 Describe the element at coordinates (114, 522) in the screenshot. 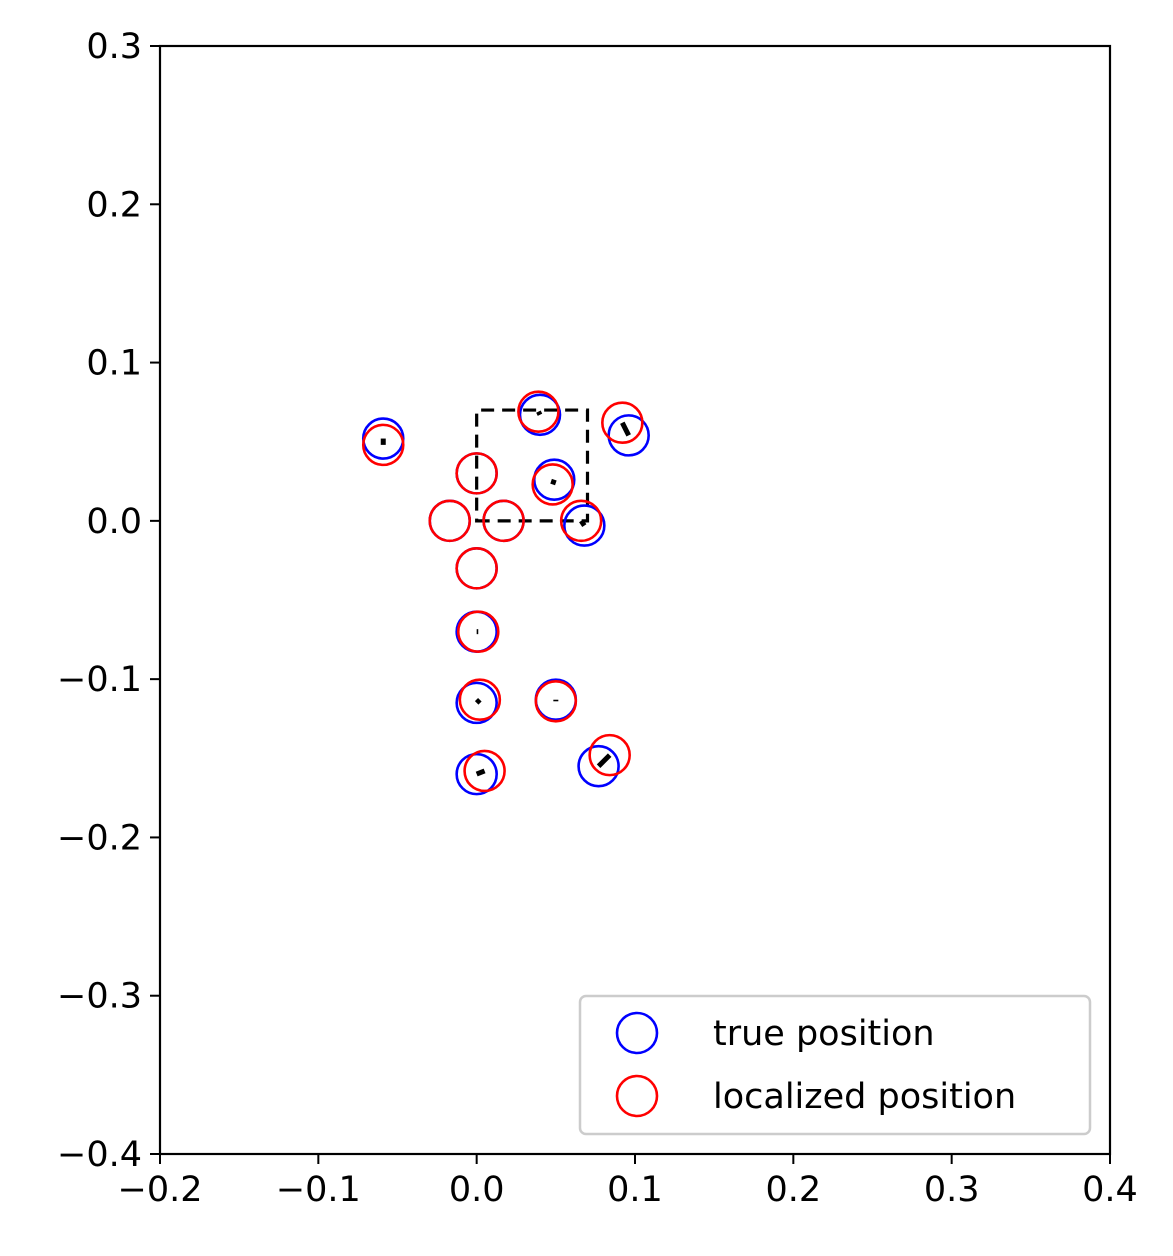

I see `y-tick-label: 0.0` at that location.